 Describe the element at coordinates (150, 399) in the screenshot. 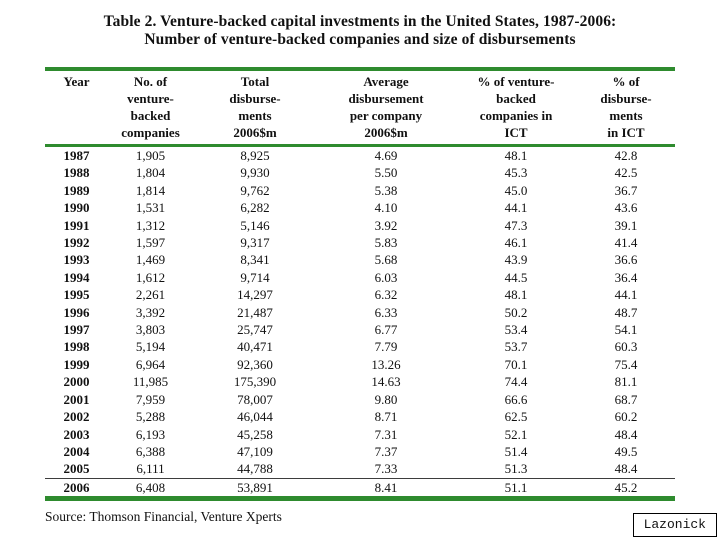

I see `value-cell: 7,959` at that location.